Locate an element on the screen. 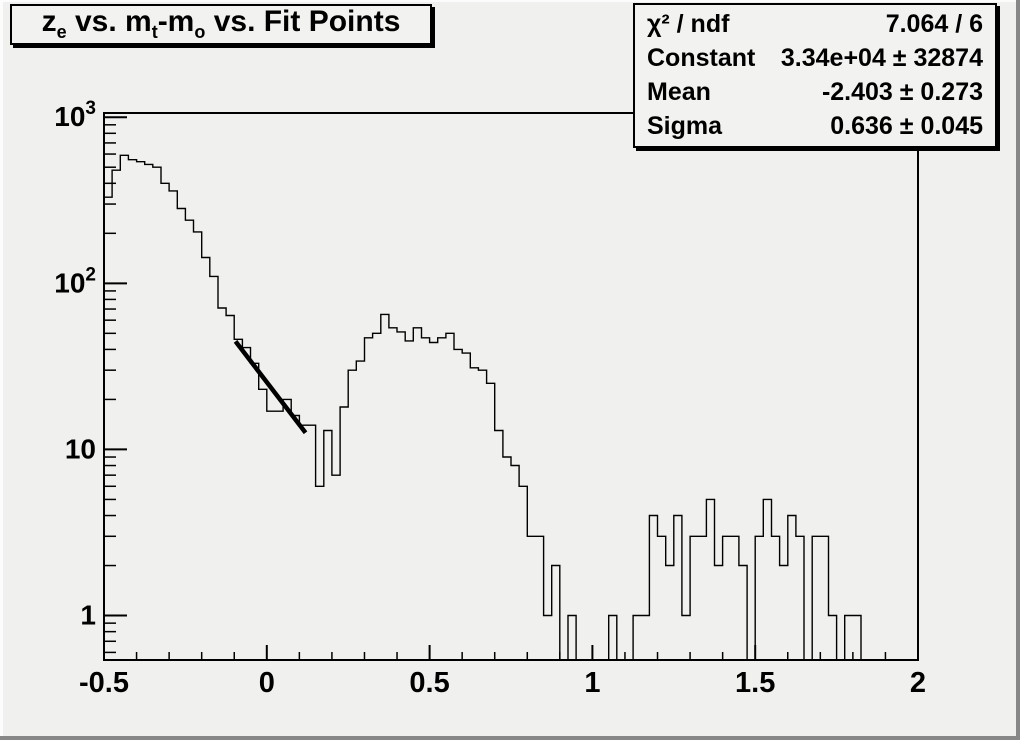  x-tick-label: 1.5 is located at coordinates (755, 683).